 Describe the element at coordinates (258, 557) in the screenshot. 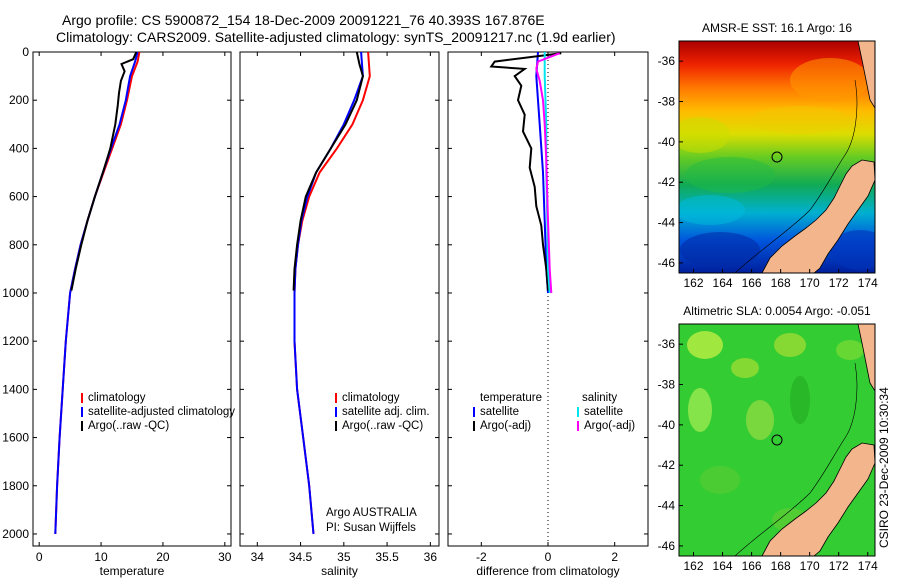

I see `x-tick-label: 34` at that location.